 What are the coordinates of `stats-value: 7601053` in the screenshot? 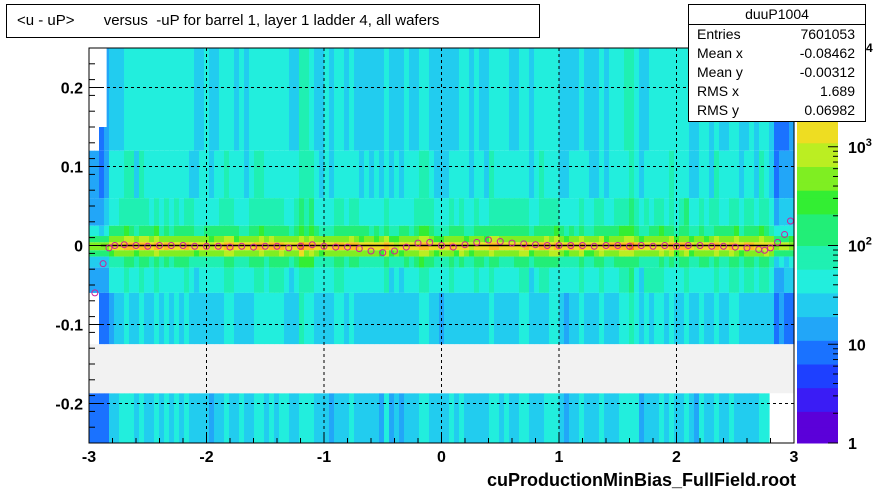 It's located at (827, 34).